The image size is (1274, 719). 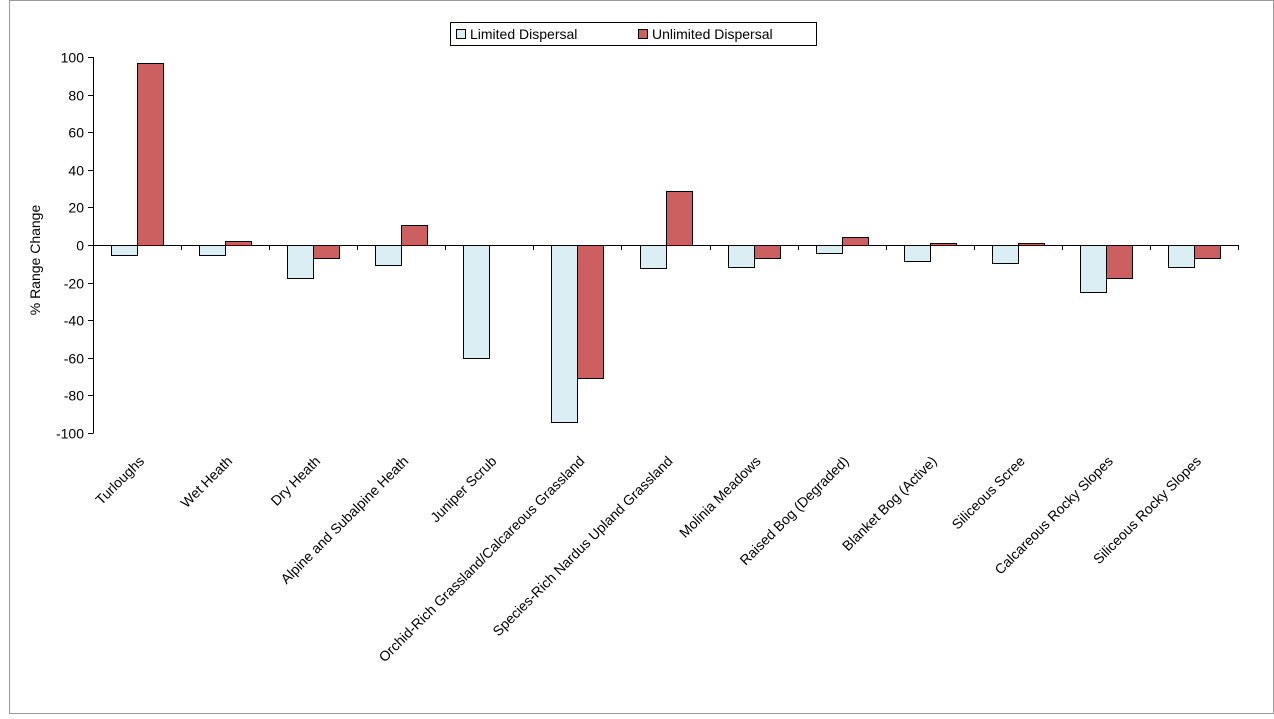 I want to click on legend-label-limited: Limited Dispersal, so click(x=523, y=34).